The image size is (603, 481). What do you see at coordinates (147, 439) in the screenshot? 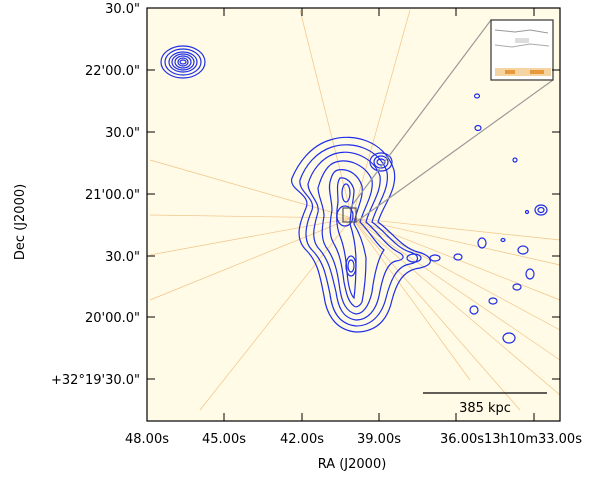
I see `x-tick-label: 48.00s` at bounding box center [147, 439].